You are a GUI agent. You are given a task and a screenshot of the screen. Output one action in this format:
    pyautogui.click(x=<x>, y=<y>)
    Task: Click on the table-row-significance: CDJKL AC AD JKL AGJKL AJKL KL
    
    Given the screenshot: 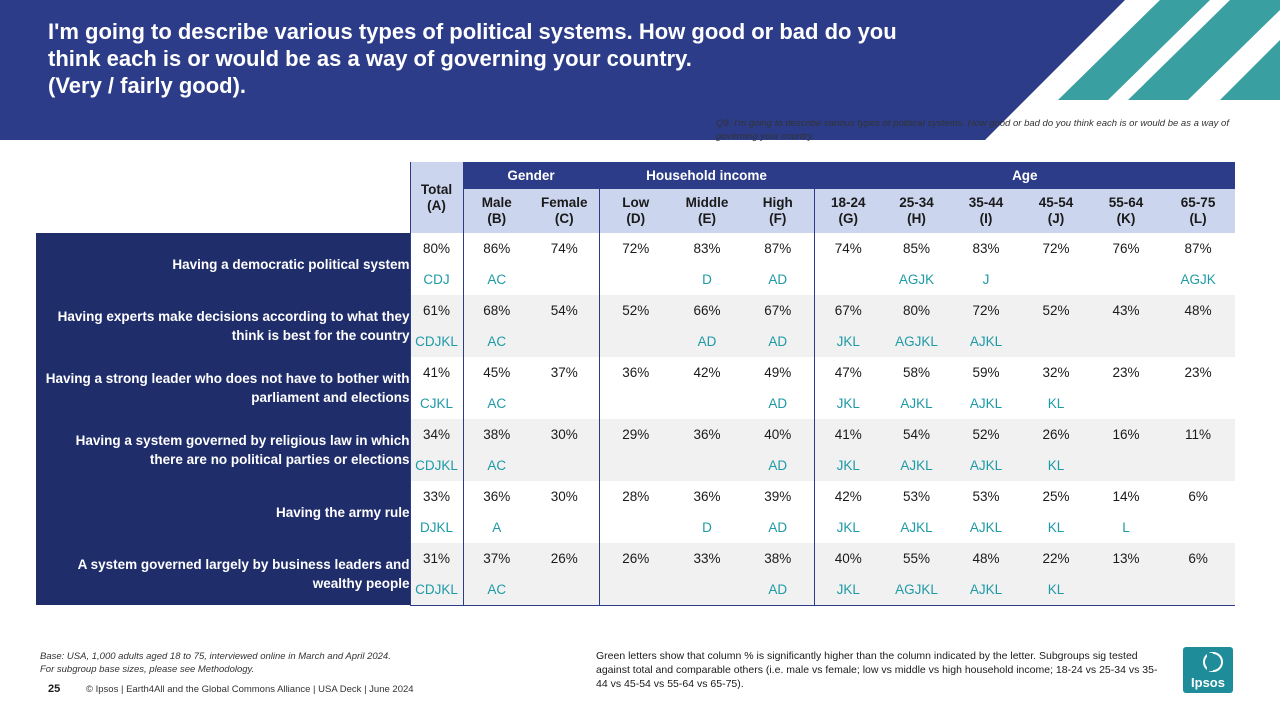 What is the action you would take?
    pyautogui.click(x=636, y=590)
    